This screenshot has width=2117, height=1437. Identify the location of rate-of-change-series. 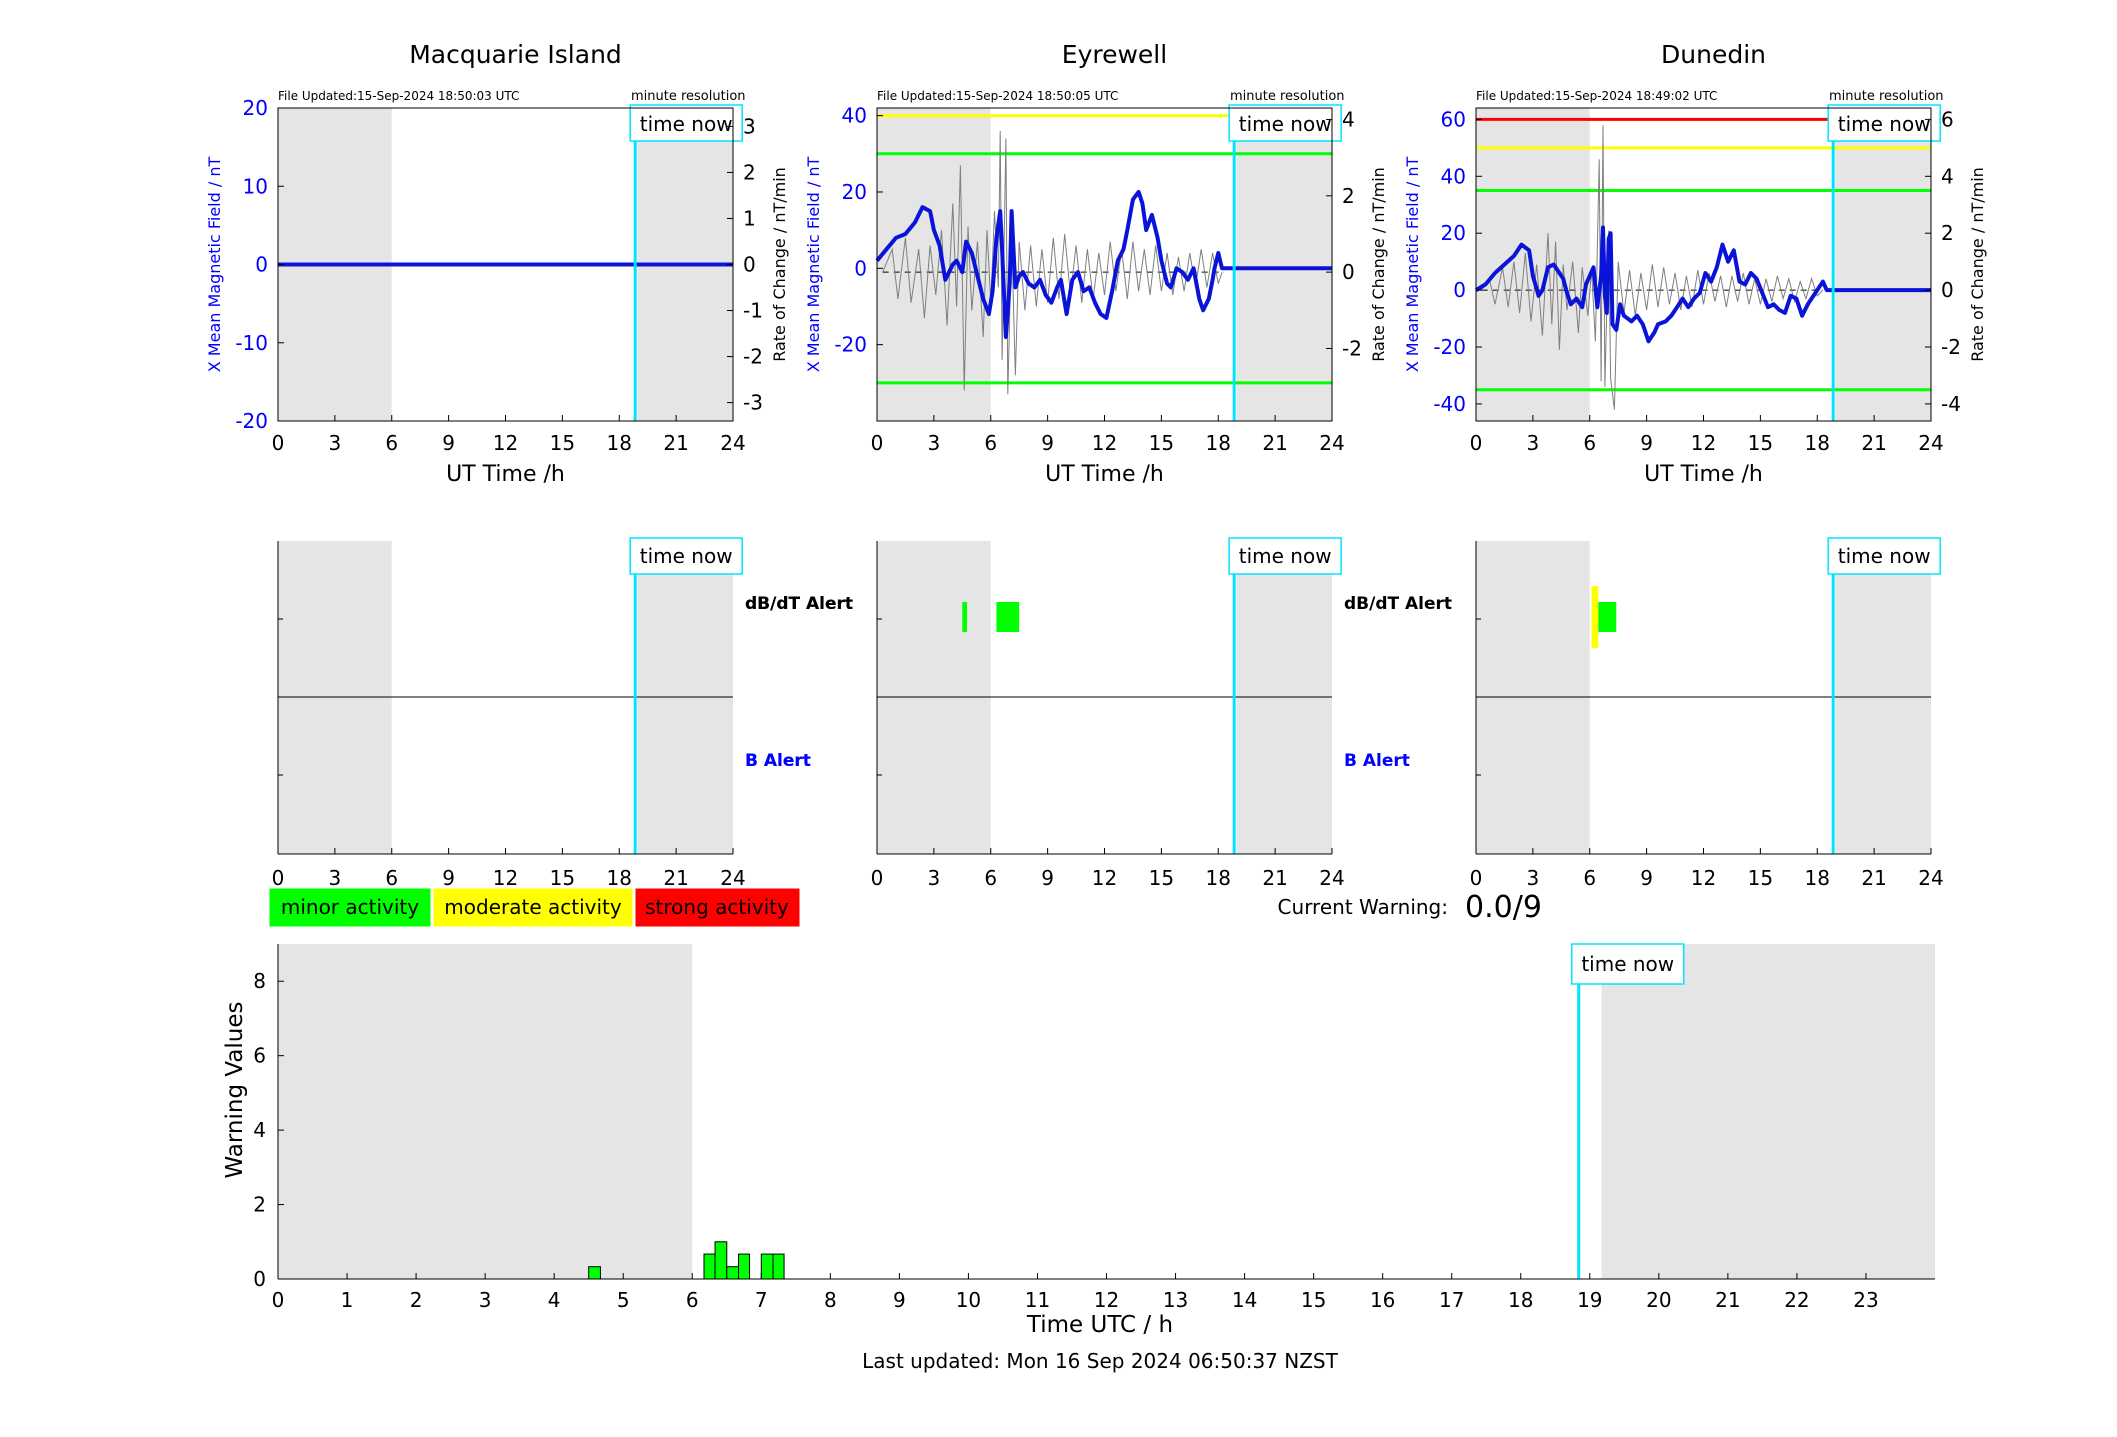
(1052, 262).